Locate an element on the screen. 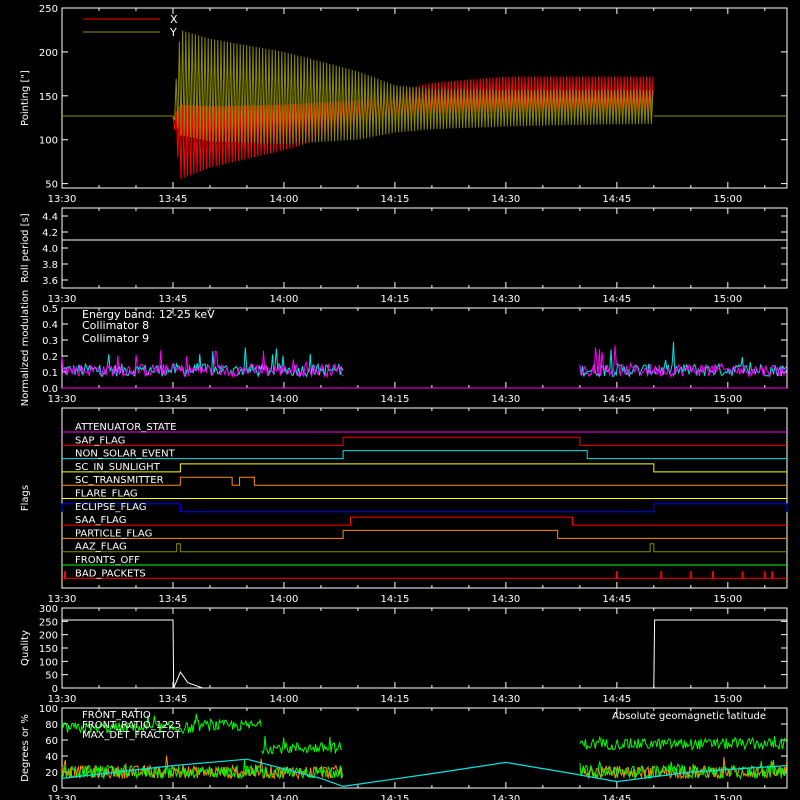 This screenshot has width=800, height=800. flag-label-FRONTS_OFF: FRONTS_OFF is located at coordinates (107, 560).